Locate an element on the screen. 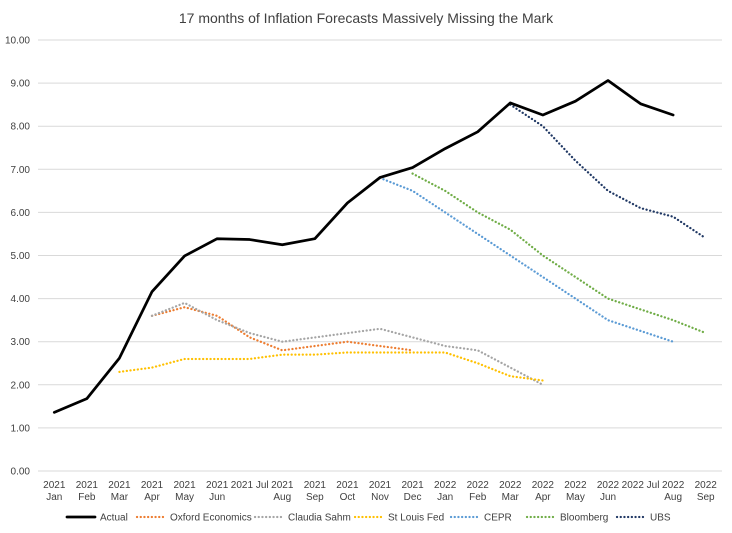  legend-label: UBS is located at coordinates (660, 518).